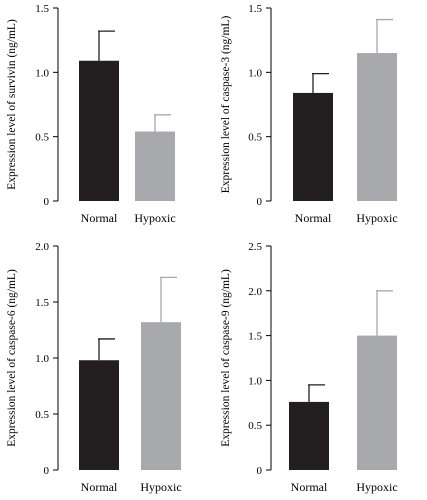  Describe the element at coordinates (226, 105) in the screenshot. I see `y-axis-title: Expression level of caspase-3 (ng/mL)` at that location.